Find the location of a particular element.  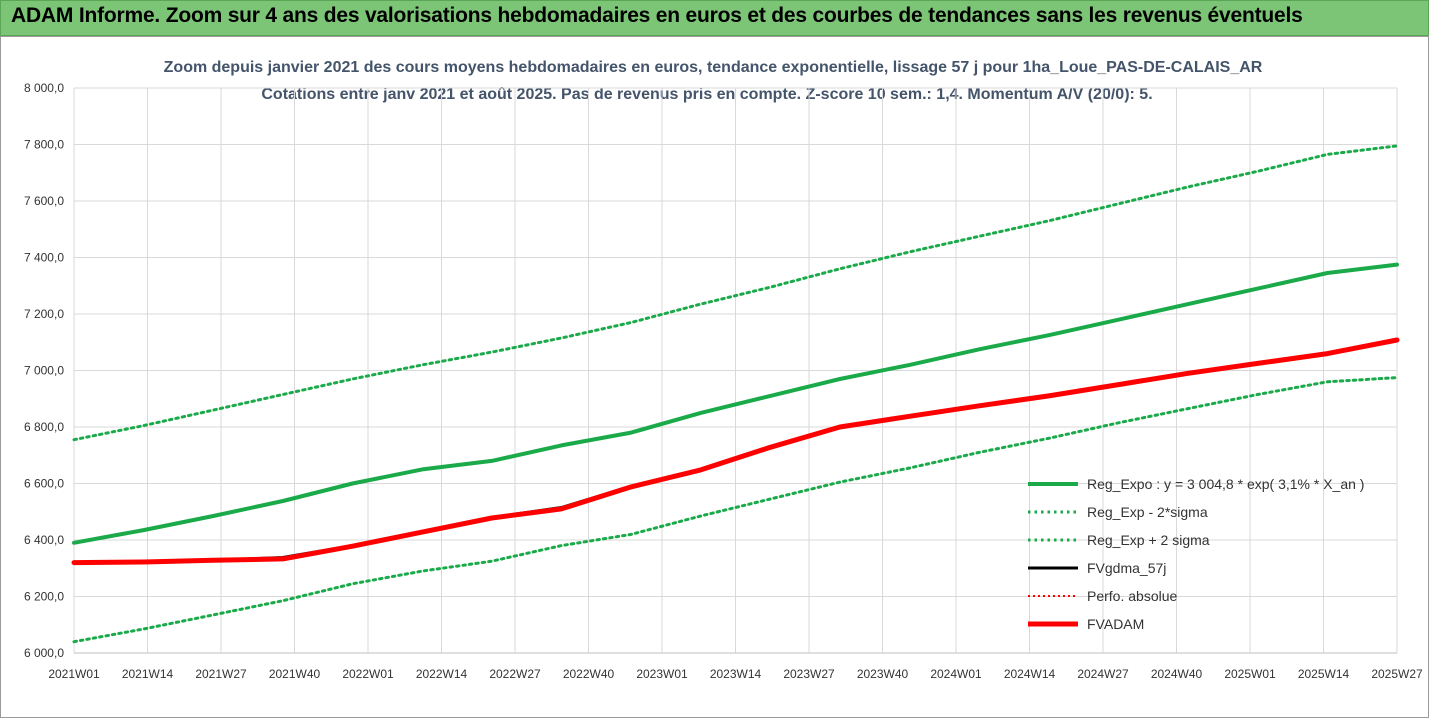

y-tick-label: 7 000,0 is located at coordinates (44, 371).